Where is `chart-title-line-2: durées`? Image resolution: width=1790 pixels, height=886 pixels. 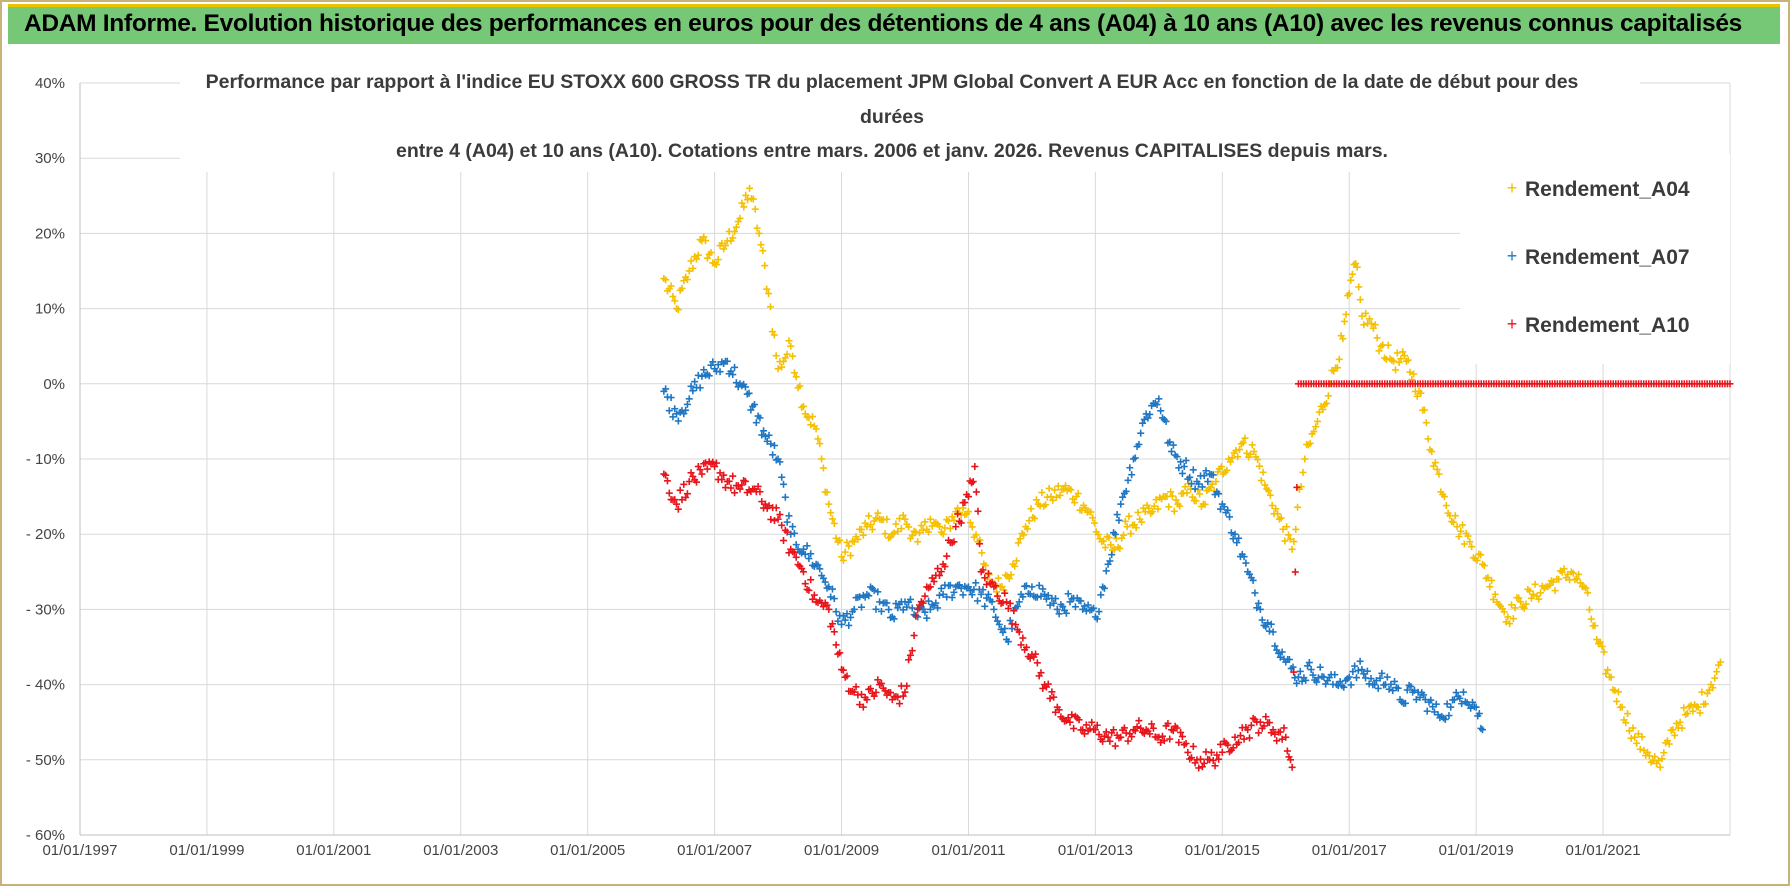 chart-title-line-2: durées is located at coordinates (892, 117).